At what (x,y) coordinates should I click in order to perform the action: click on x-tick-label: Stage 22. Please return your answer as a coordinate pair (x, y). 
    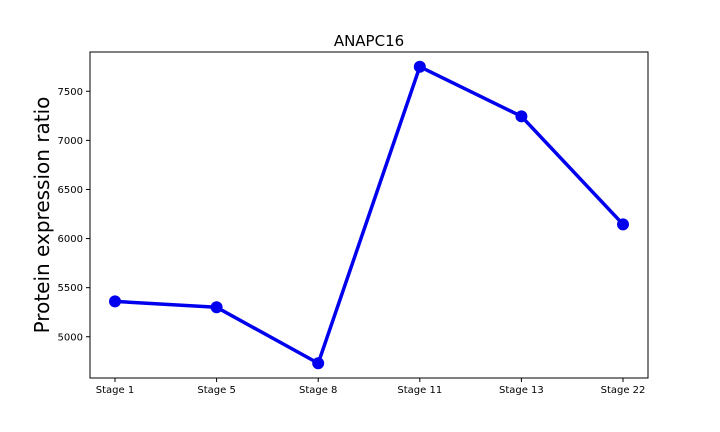
    Looking at the image, I should click on (623, 390).